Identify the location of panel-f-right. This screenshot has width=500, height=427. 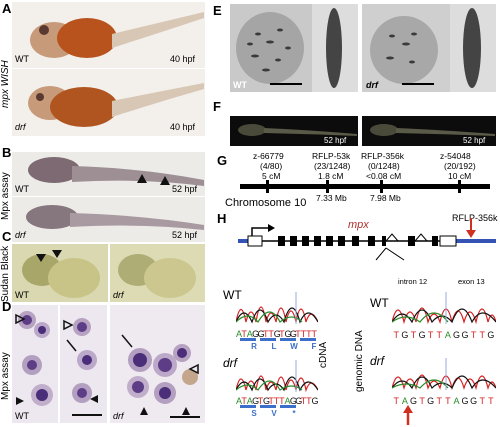
(429, 131).